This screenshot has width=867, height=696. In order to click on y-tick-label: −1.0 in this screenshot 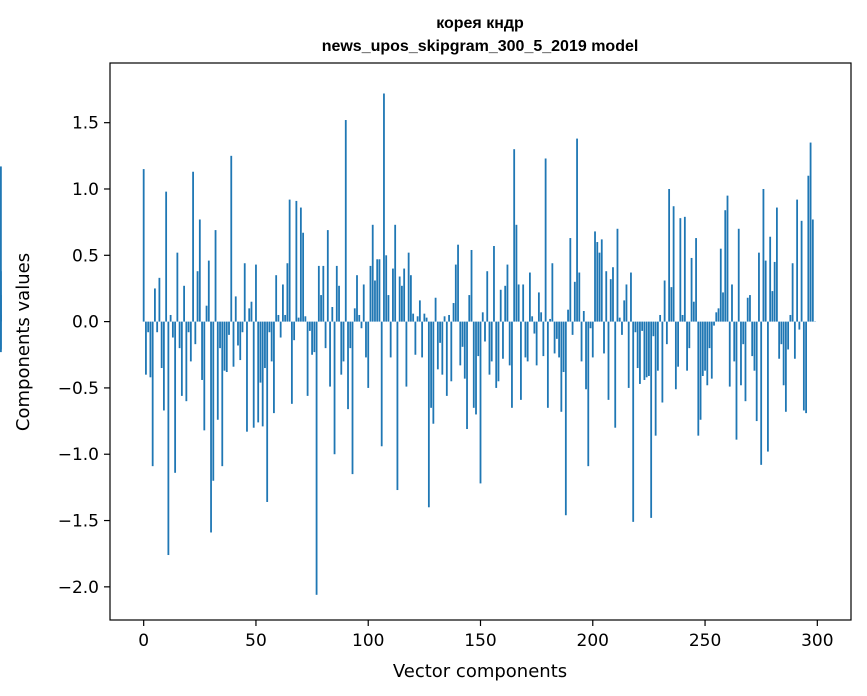, I will do `click(78, 455)`.